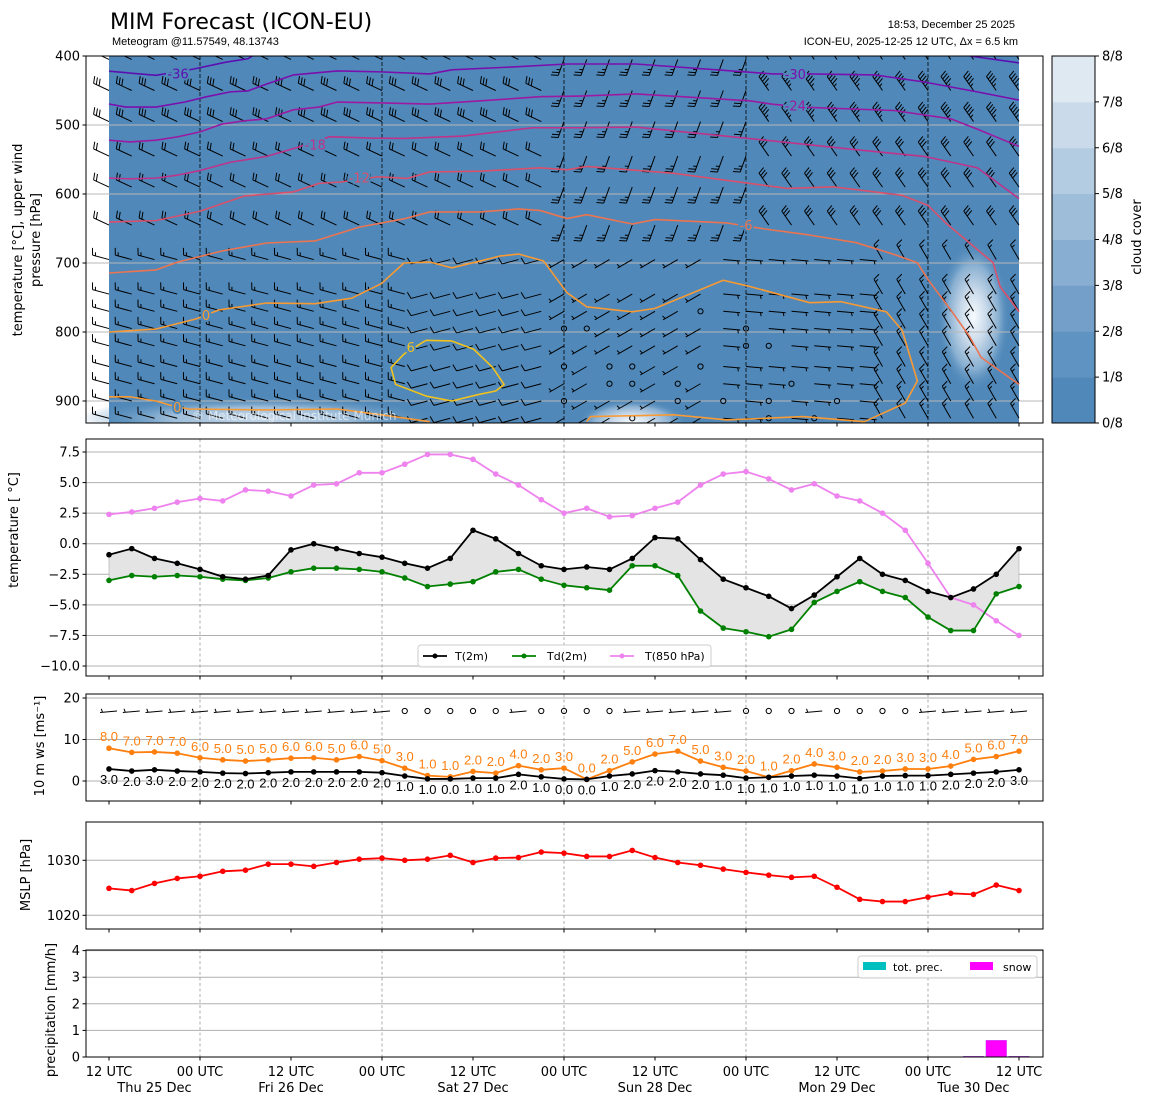  Describe the element at coordinates (918, 967) in the screenshot. I see `legend-label: tot. prec.` at that location.